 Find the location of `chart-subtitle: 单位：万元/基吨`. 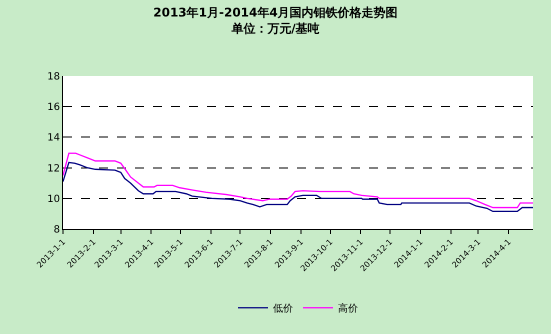

chart-subtitle: 单位：万元/基吨 is located at coordinates (275, 28).